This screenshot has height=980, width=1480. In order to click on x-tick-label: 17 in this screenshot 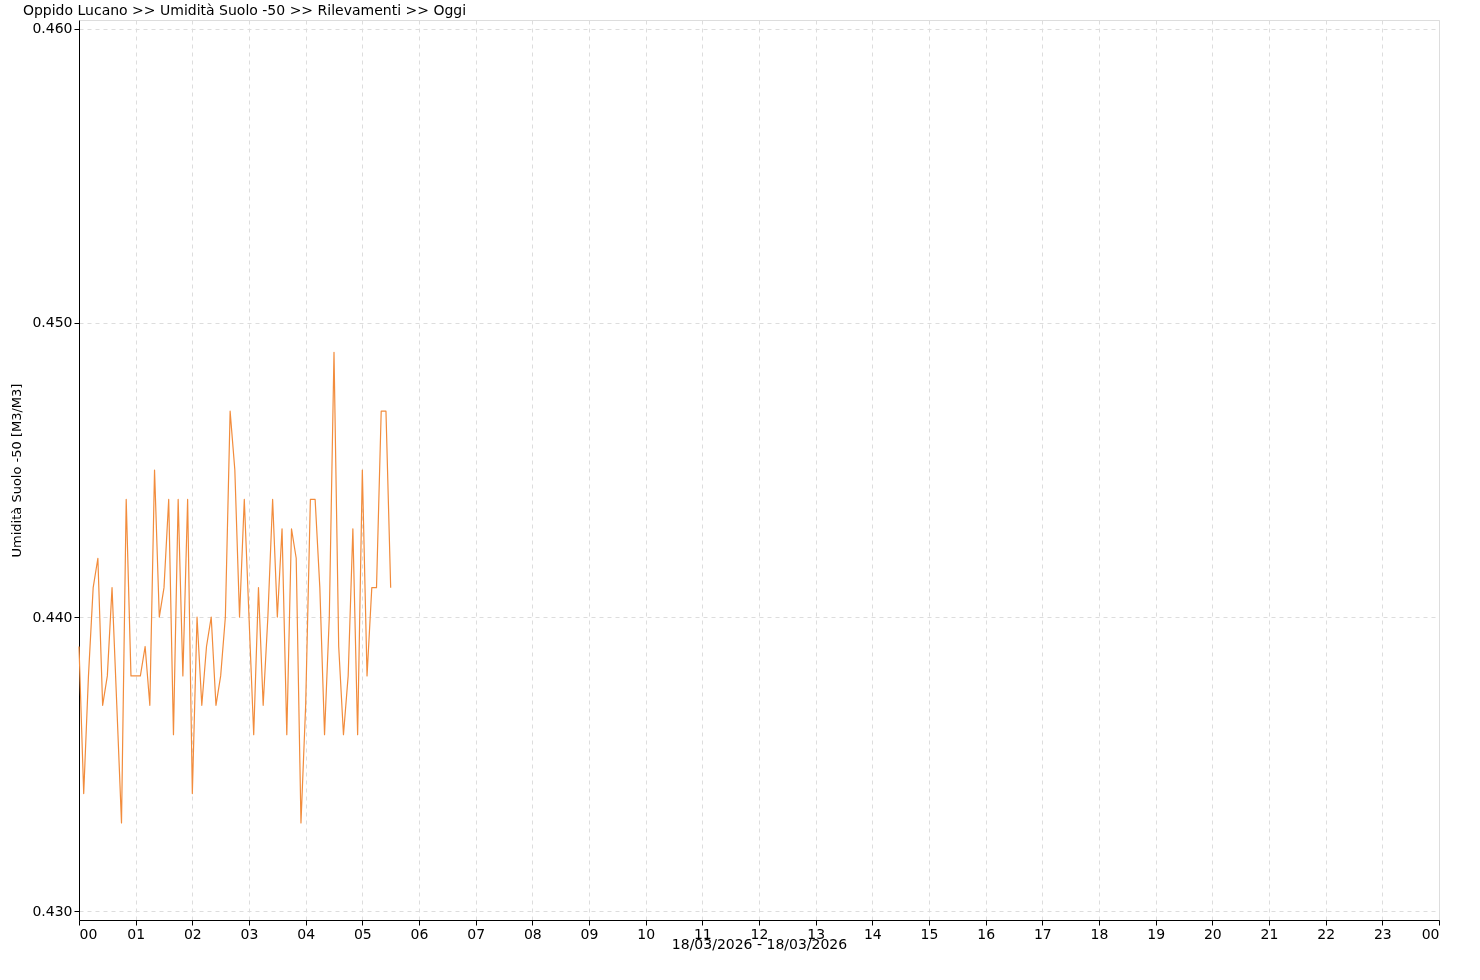, I will do `click(1042, 933)`.